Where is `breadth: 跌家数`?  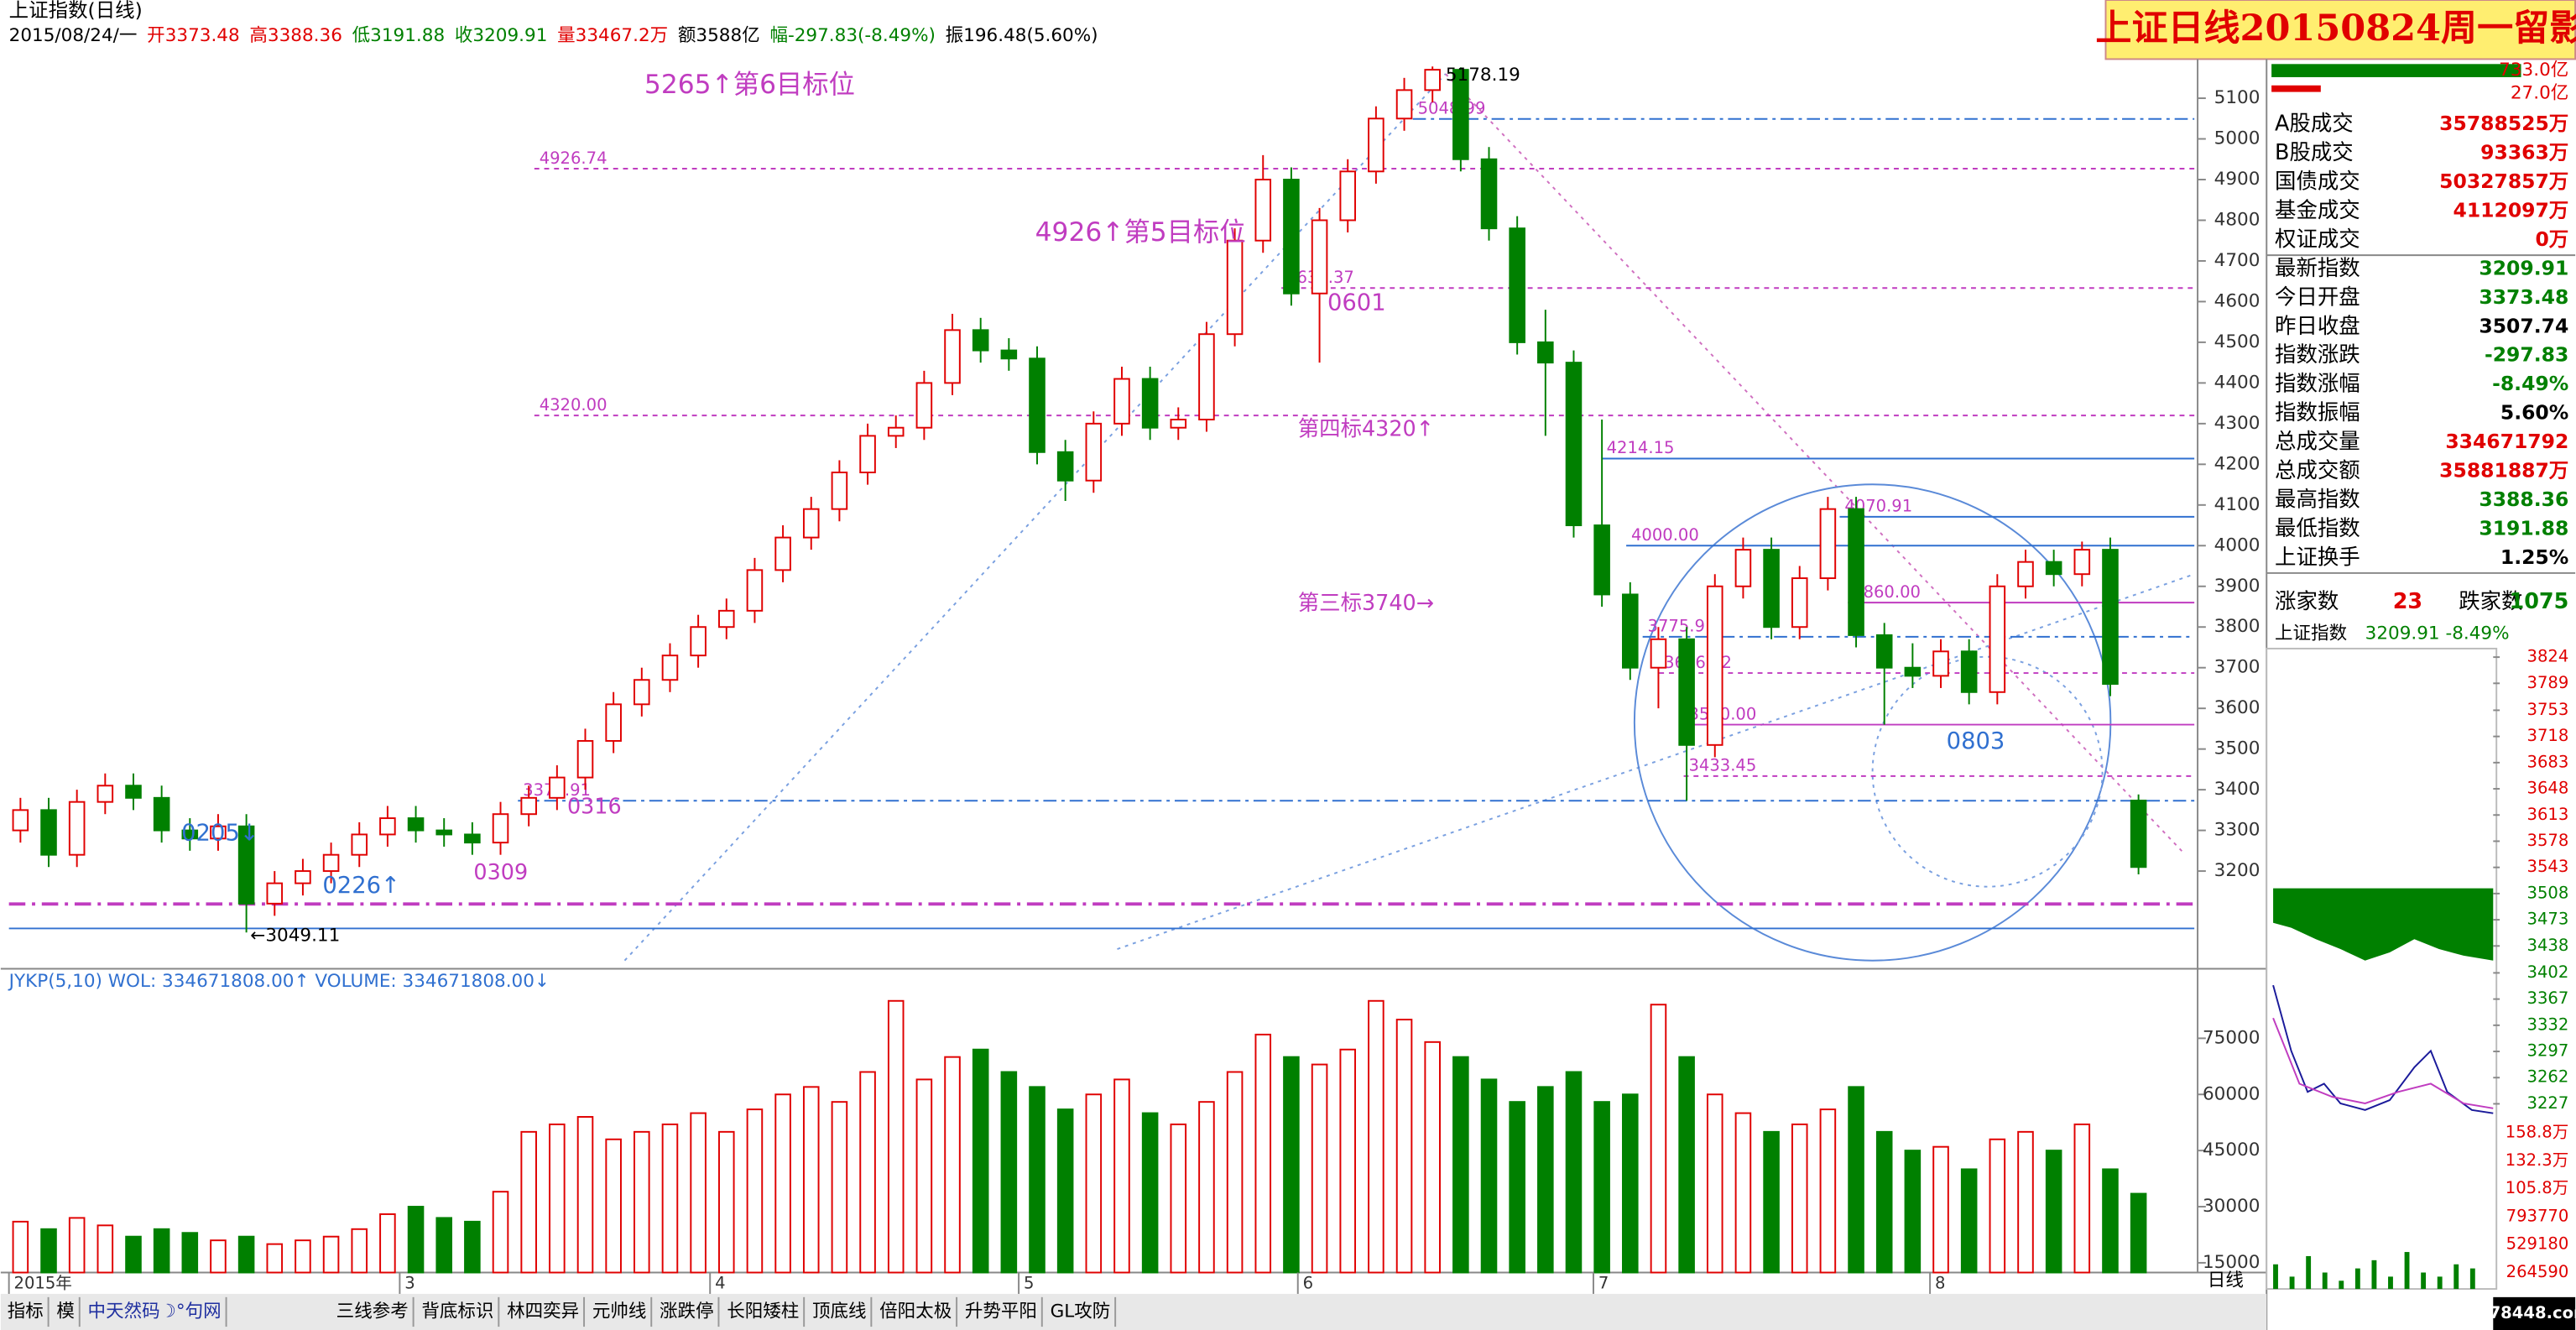
breadth: 跌家数 is located at coordinates (2490, 600).